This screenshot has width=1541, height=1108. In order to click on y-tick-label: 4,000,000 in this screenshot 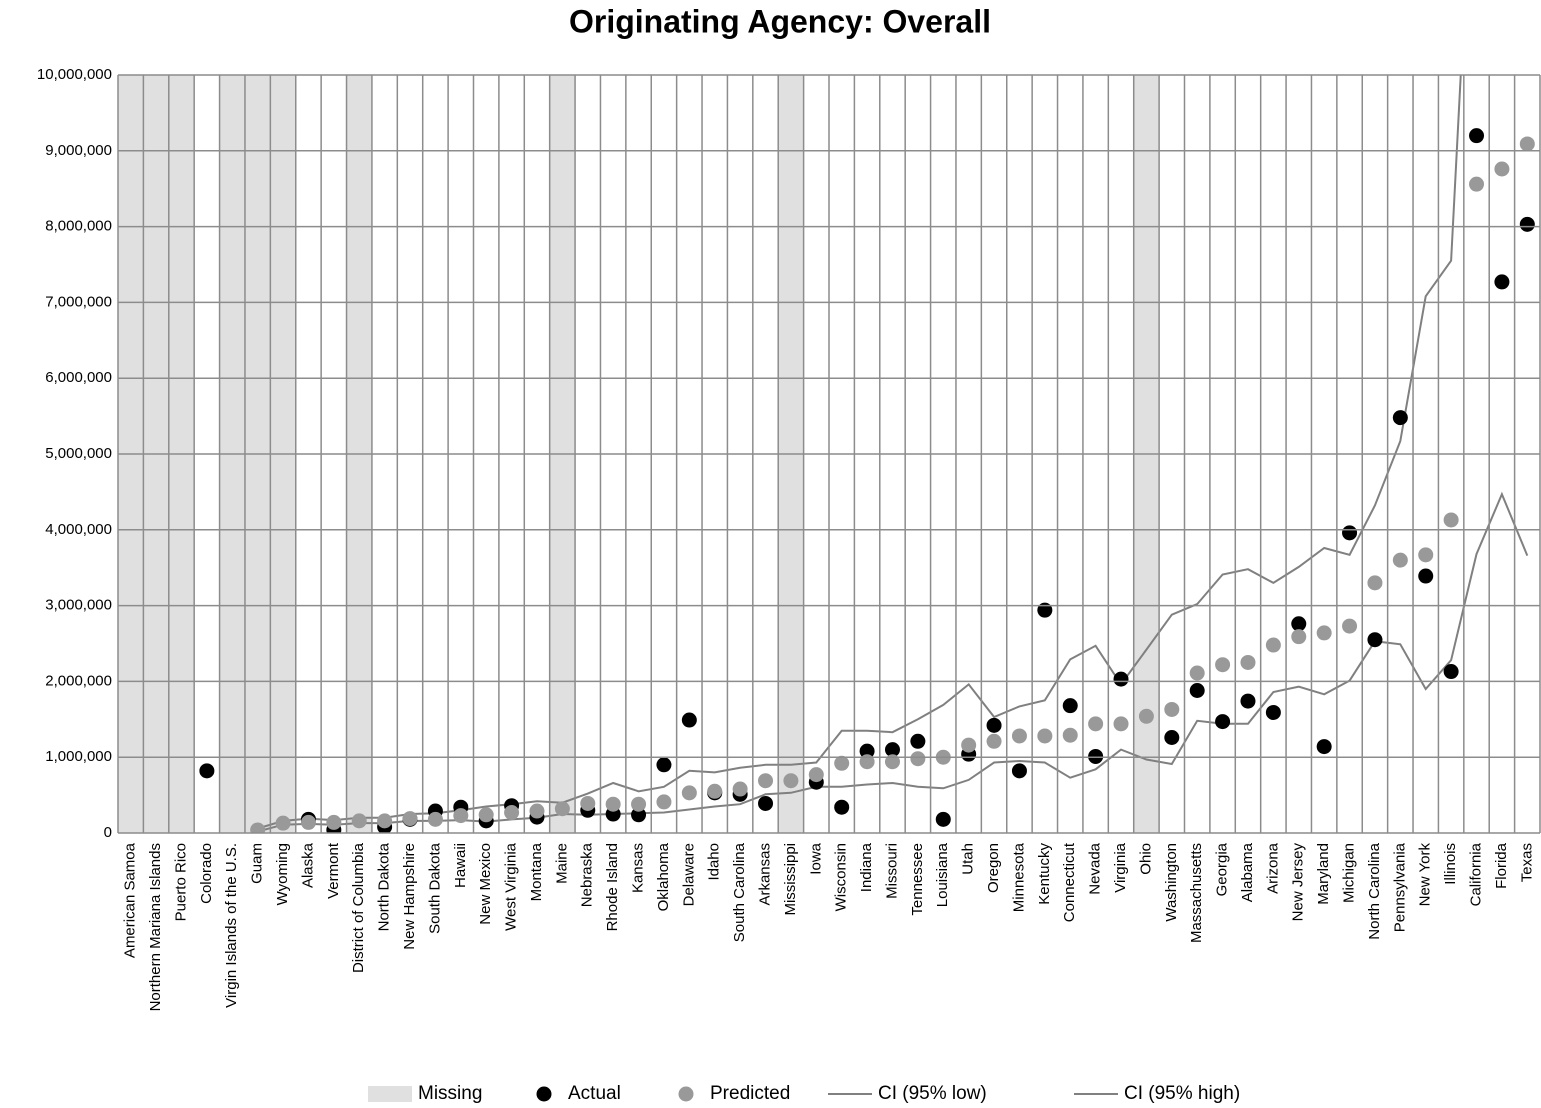, I will do `click(78, 529)`.